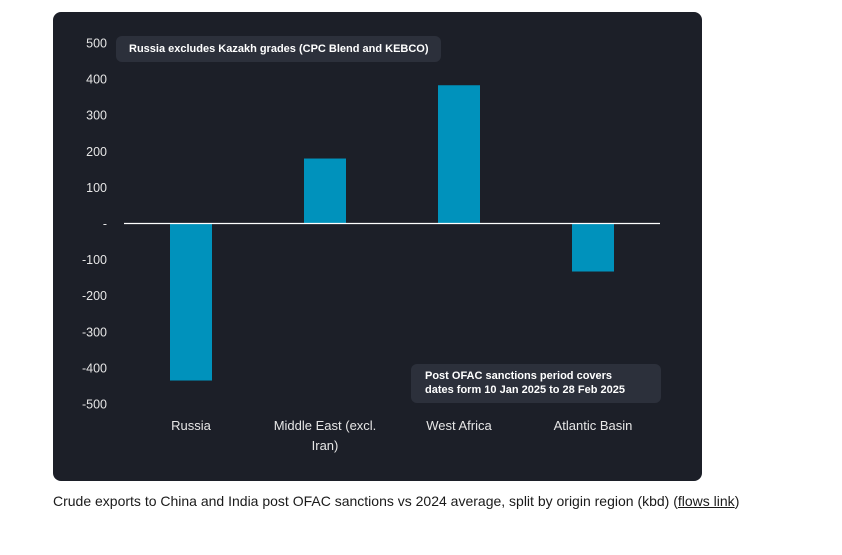  Describe the element at coordinates (737, 501) in the screenshot. I see `caption-close: )` at that location.